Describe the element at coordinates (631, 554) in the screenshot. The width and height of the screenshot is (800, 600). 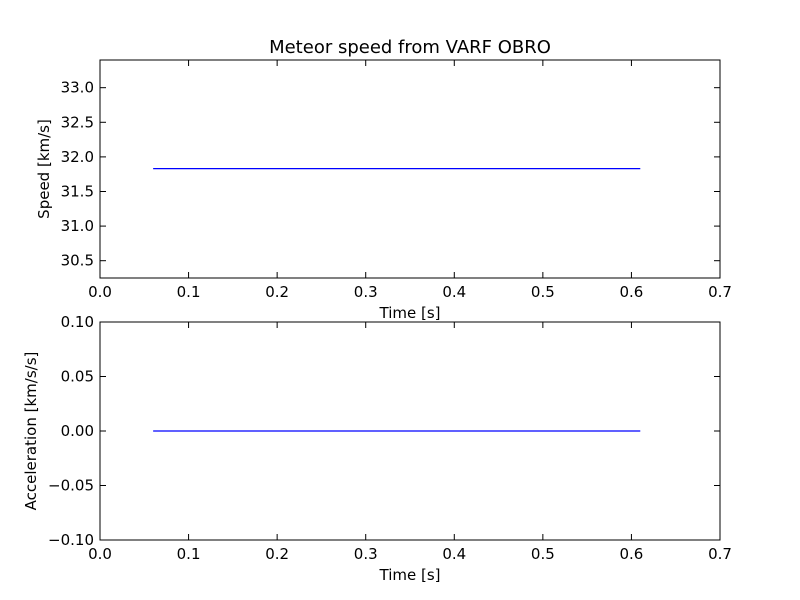
I see `acceleration-x-tick-label: 0.6` at that location.